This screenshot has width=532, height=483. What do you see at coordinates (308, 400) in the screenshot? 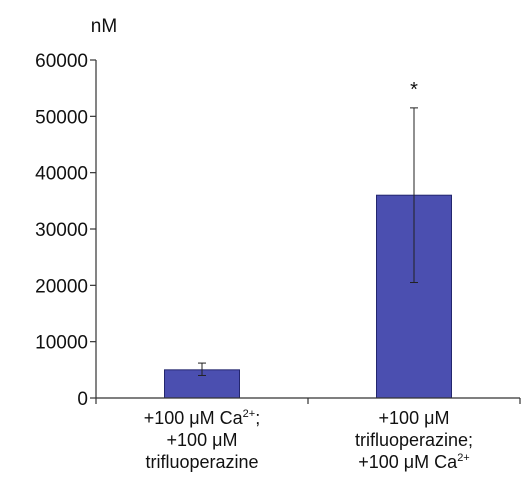
I see `x-axis` at bounding box center [308, 400].